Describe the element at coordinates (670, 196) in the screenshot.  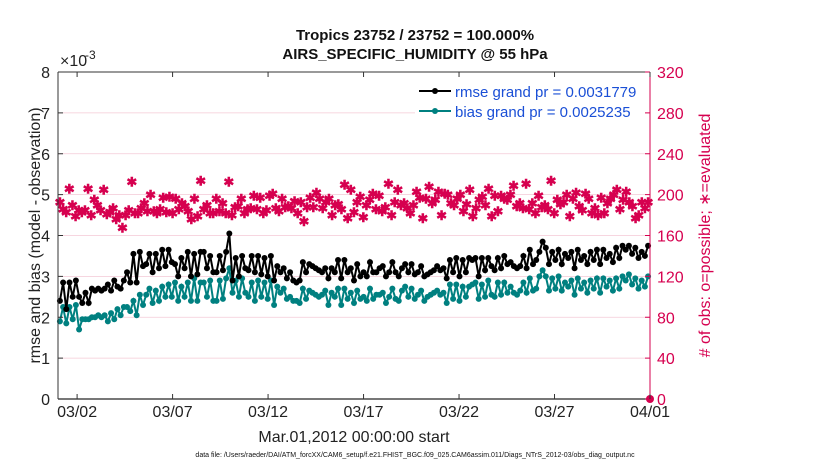
I see `y-right-tick-label: 200` at that location.